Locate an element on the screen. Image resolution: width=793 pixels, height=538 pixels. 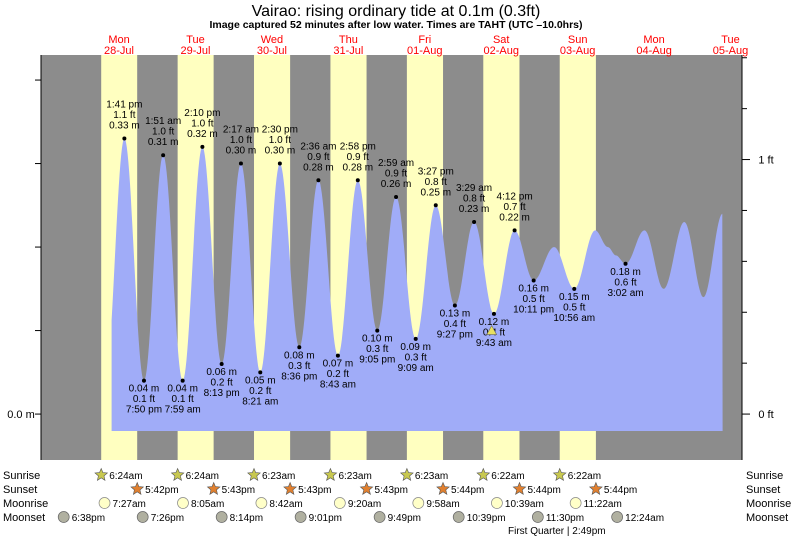
low-tide-label: 0.05 m is located at coordinates (260, 380).